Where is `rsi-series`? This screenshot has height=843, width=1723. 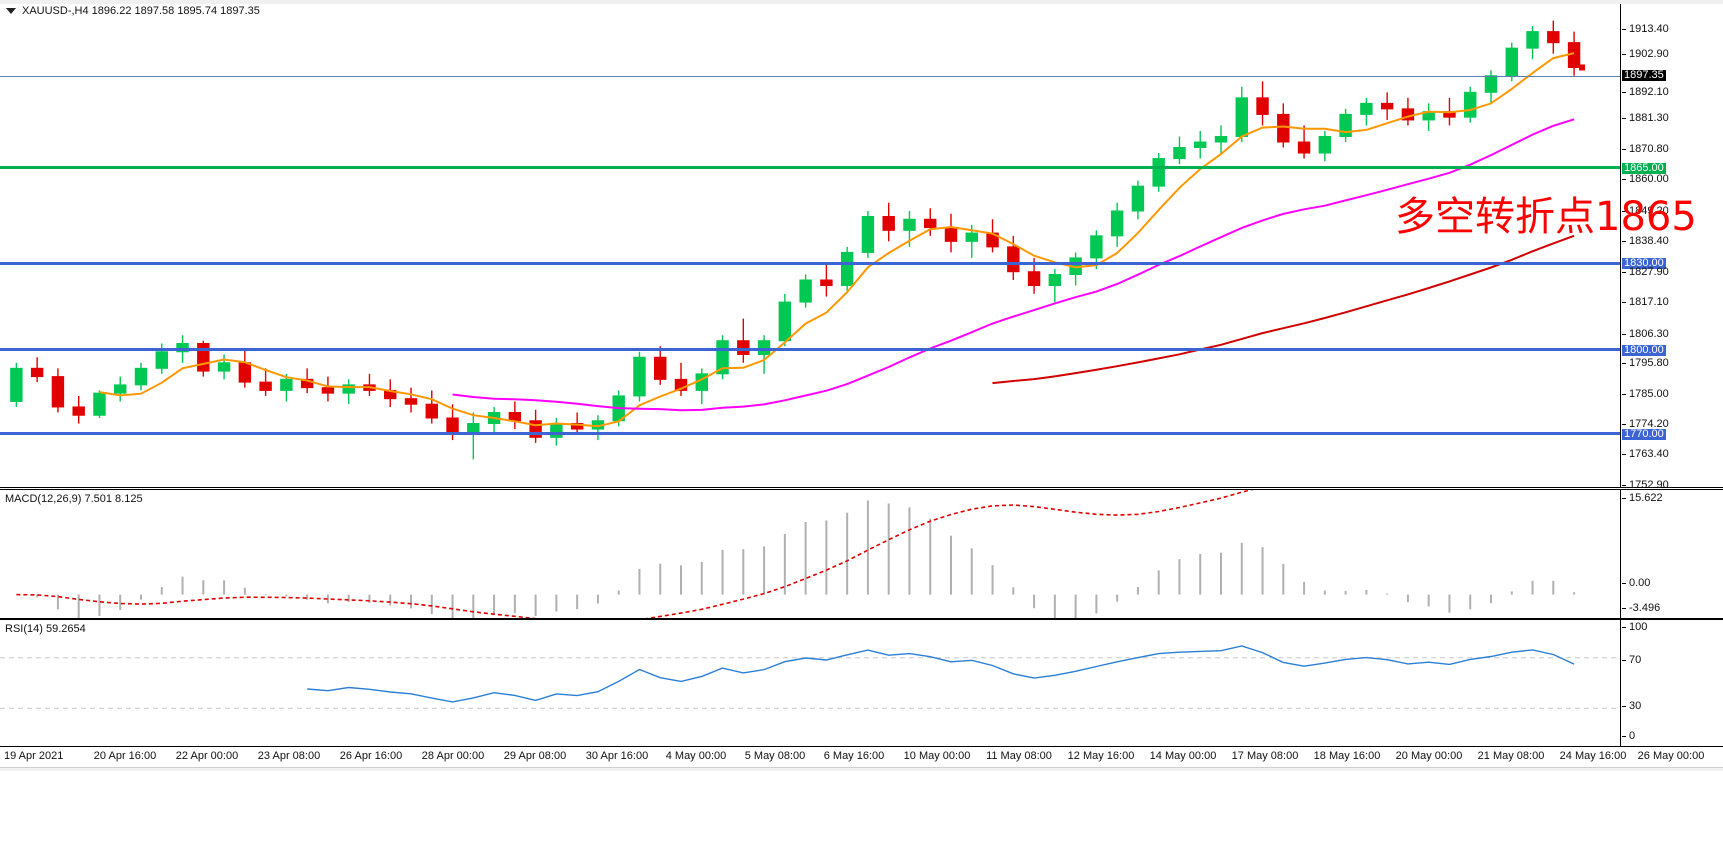 rsi-series is located at coordinates (810, 677).